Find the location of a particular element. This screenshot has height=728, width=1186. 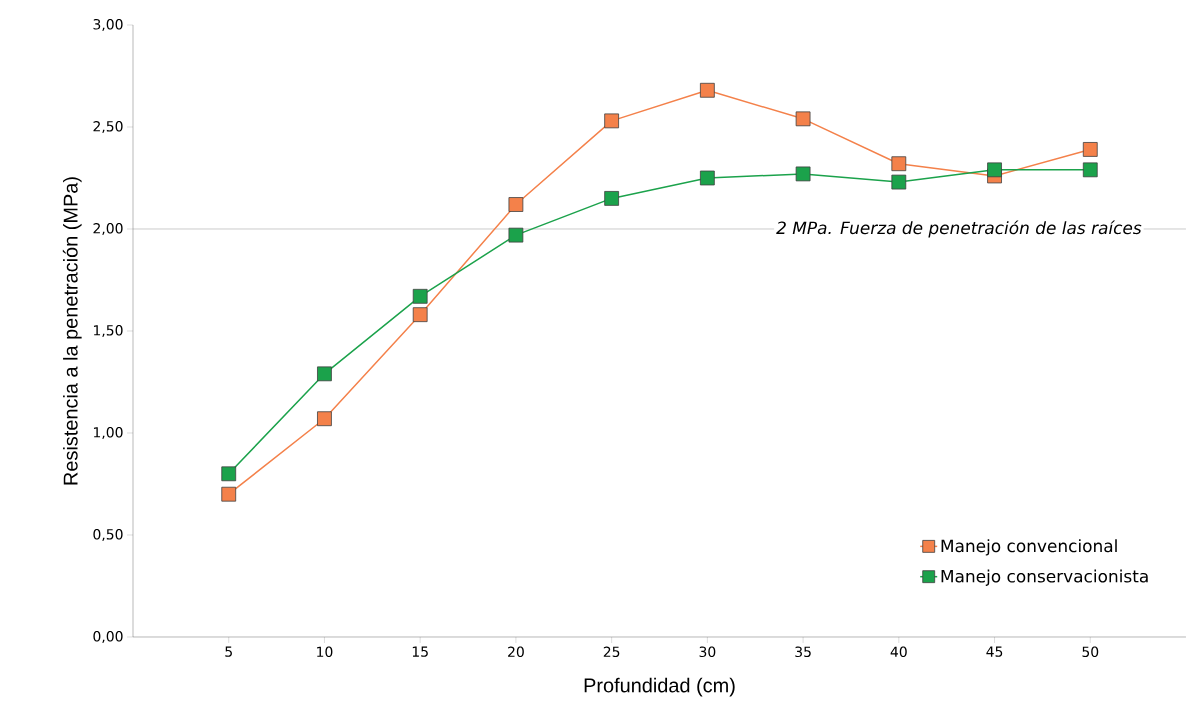

y-tick-label: 0,00 is located at coordinates (108, 637).